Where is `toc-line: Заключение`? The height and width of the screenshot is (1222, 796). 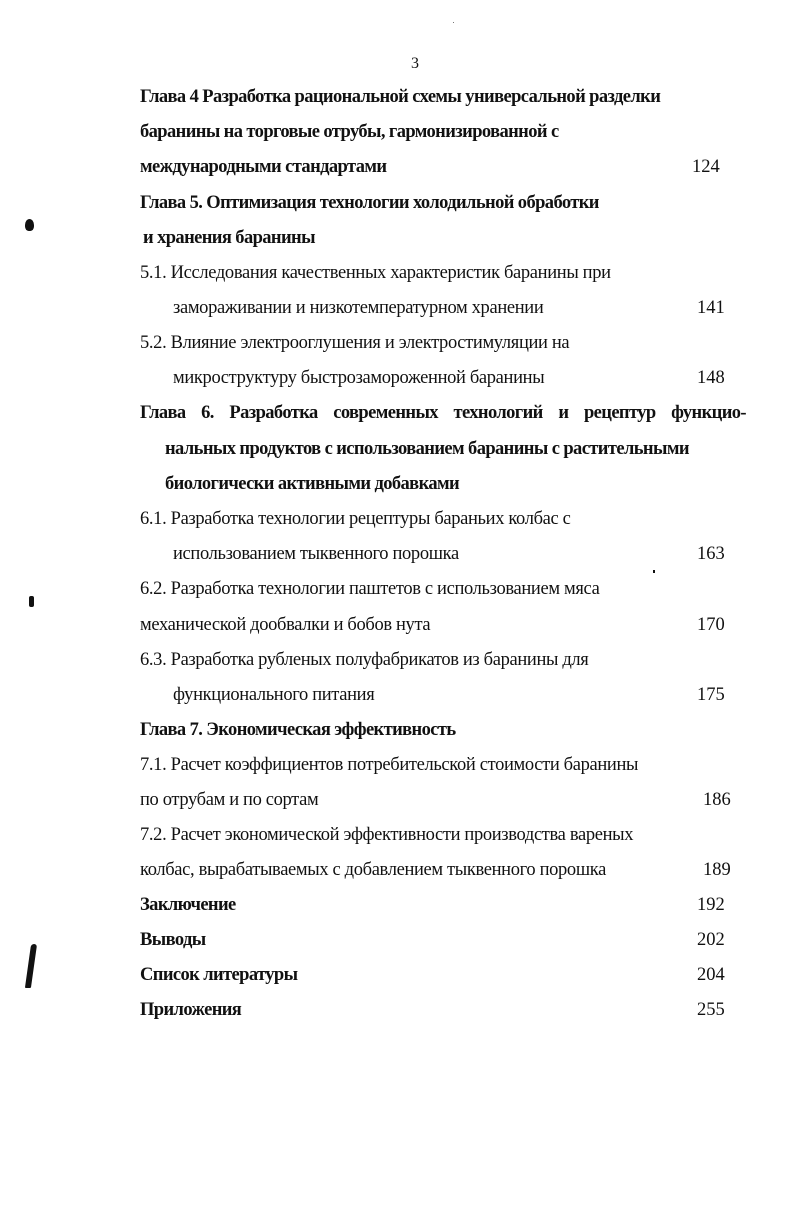 toc-line: Заключение is located at coordinates (188, 905).